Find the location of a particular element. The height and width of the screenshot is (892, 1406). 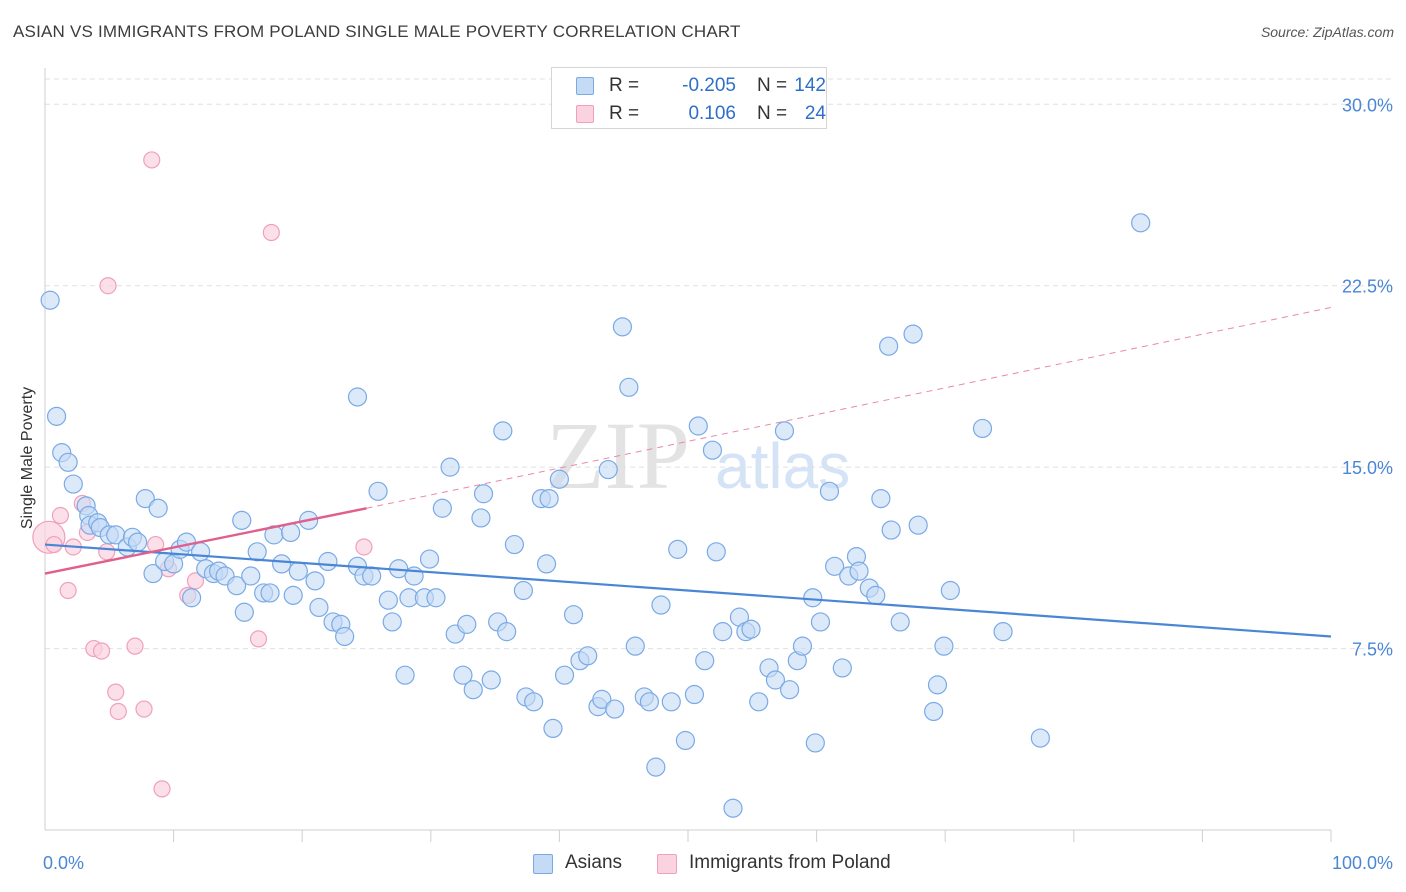

asians-trend-line is located at coordinates (688, 590).